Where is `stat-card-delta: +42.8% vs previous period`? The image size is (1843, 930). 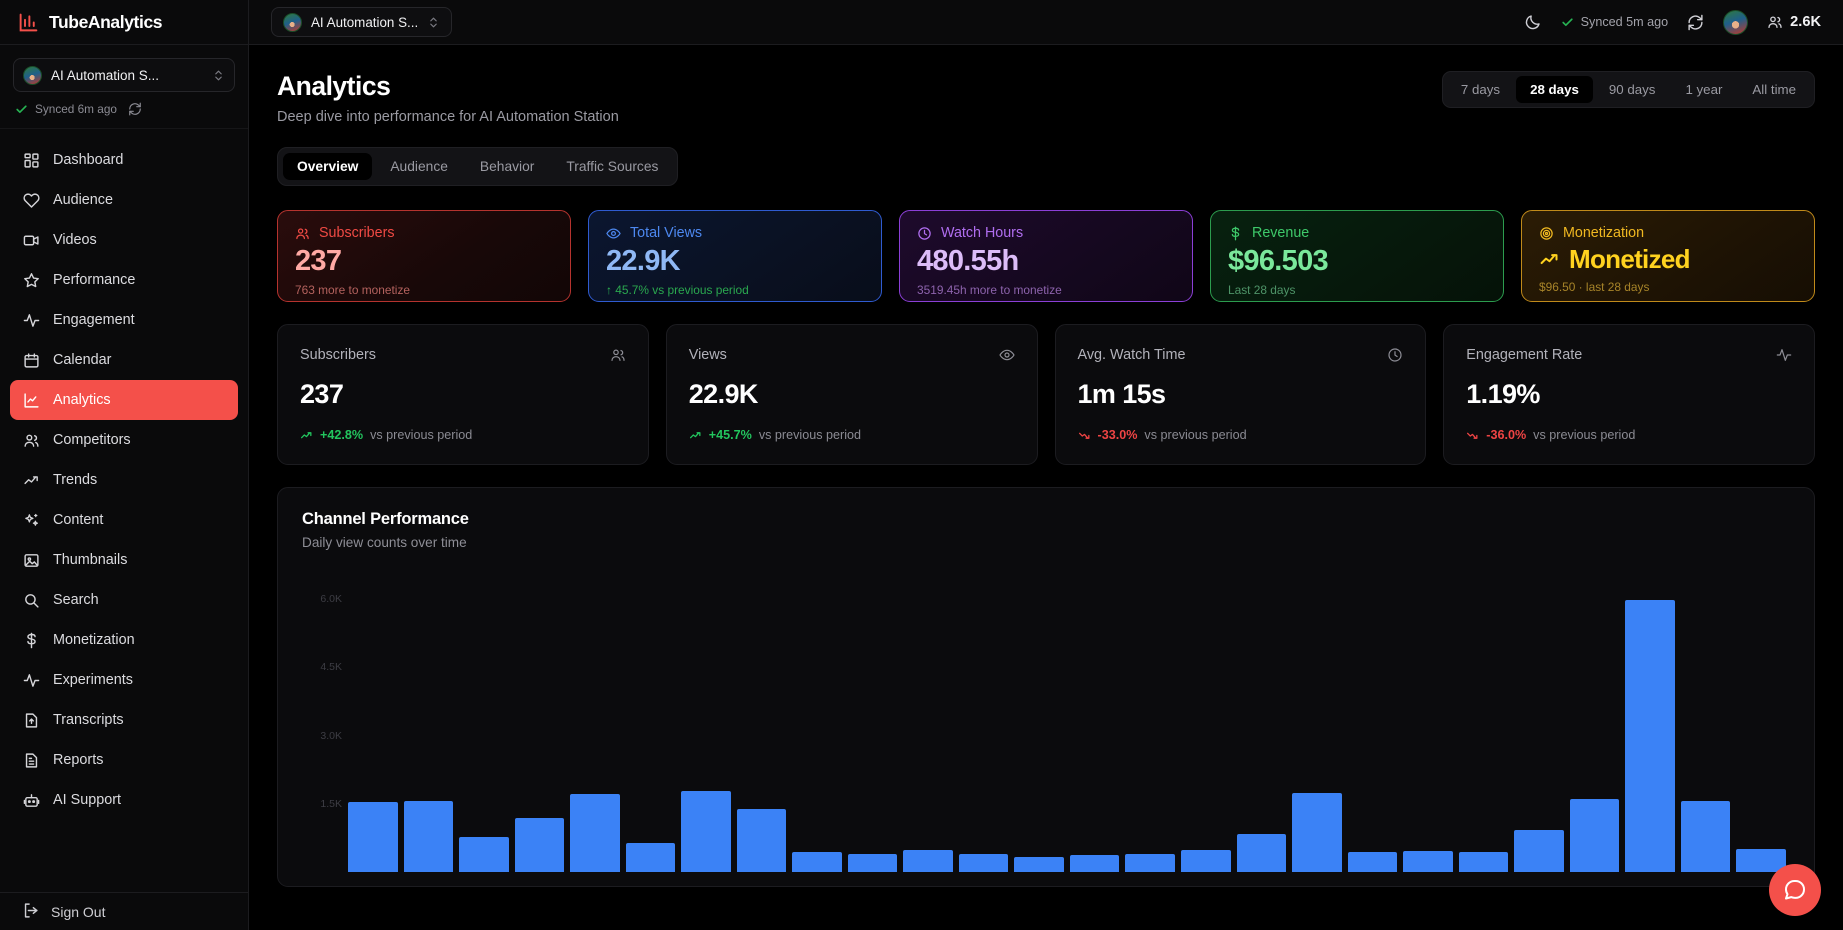 stat-card-delta: +42.8% vs previous period is located at coordinates (463, 435).